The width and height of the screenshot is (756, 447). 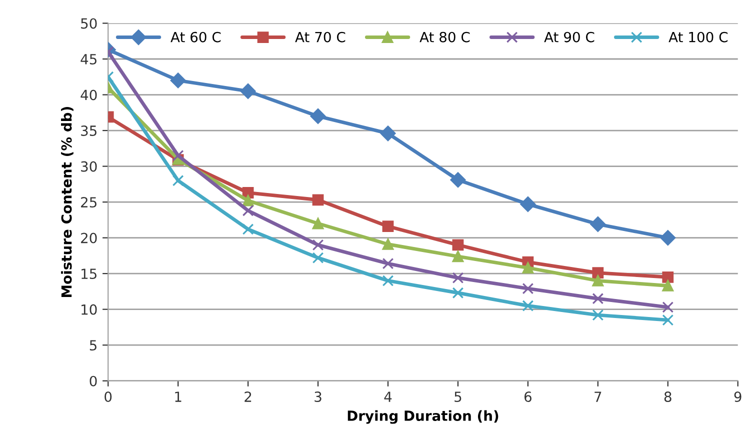 What do you see at coordinates (423, 417) in the screenshot?
I see `x-axis-title: Drying Duration (h)` at bounding box center [423, 417].